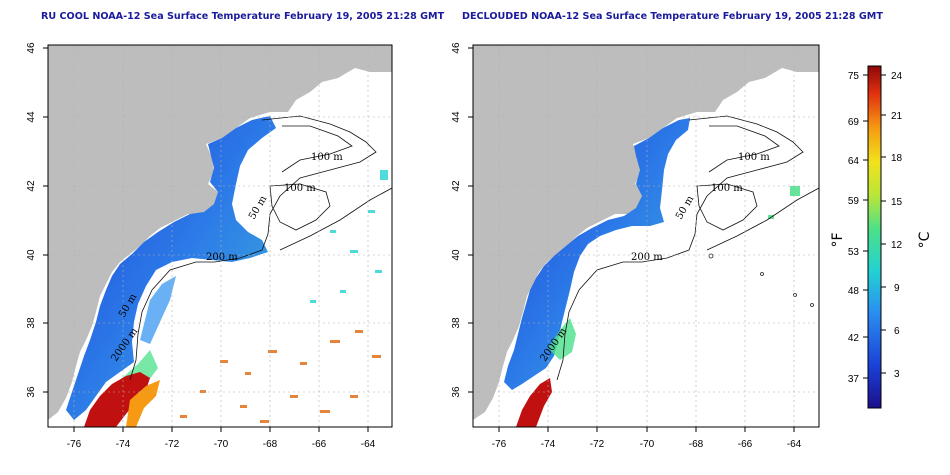 Image resolution: width=950 pixels, height=475 pixels. I want to click on celsius-tick: 6, so click(897, 331).